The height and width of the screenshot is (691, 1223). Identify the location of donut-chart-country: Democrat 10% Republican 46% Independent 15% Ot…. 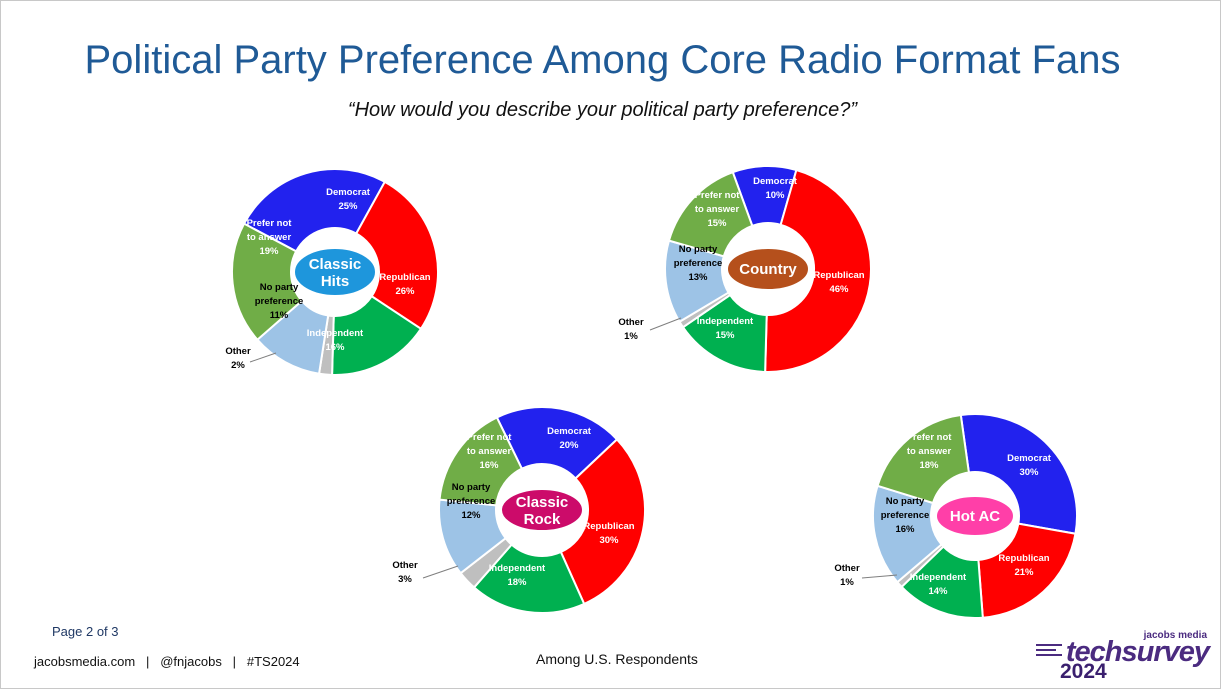
(745, 269).